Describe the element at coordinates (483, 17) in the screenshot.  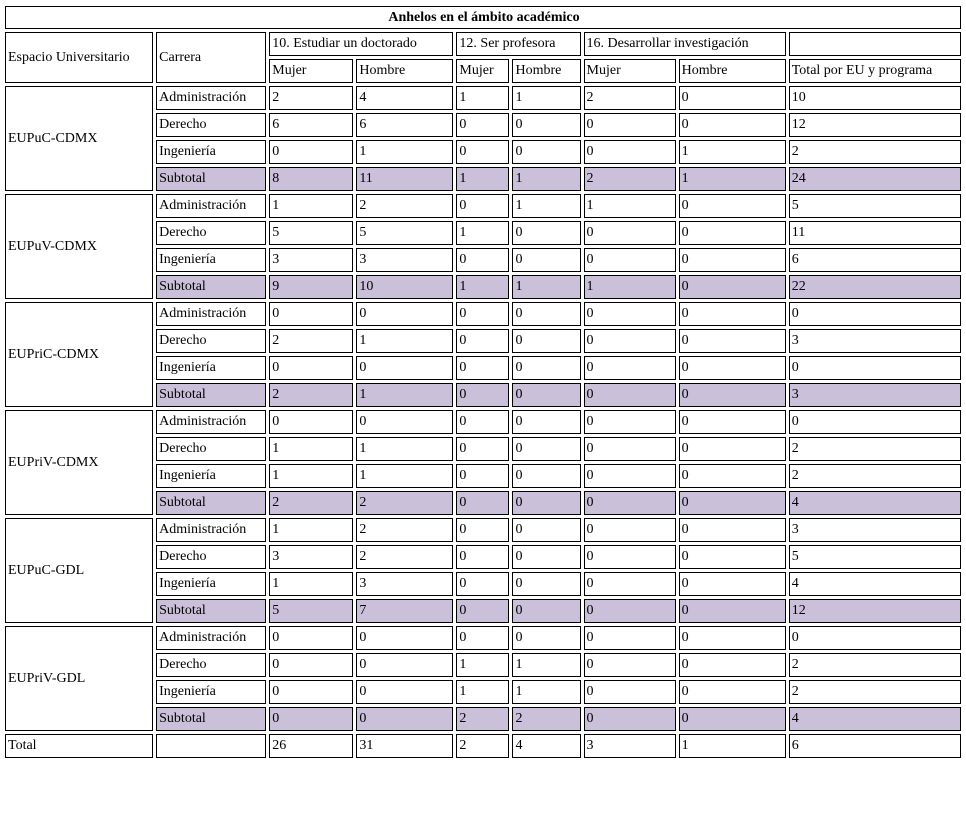
I see `title-row: Anhelos en el ámbito académico` at that location.